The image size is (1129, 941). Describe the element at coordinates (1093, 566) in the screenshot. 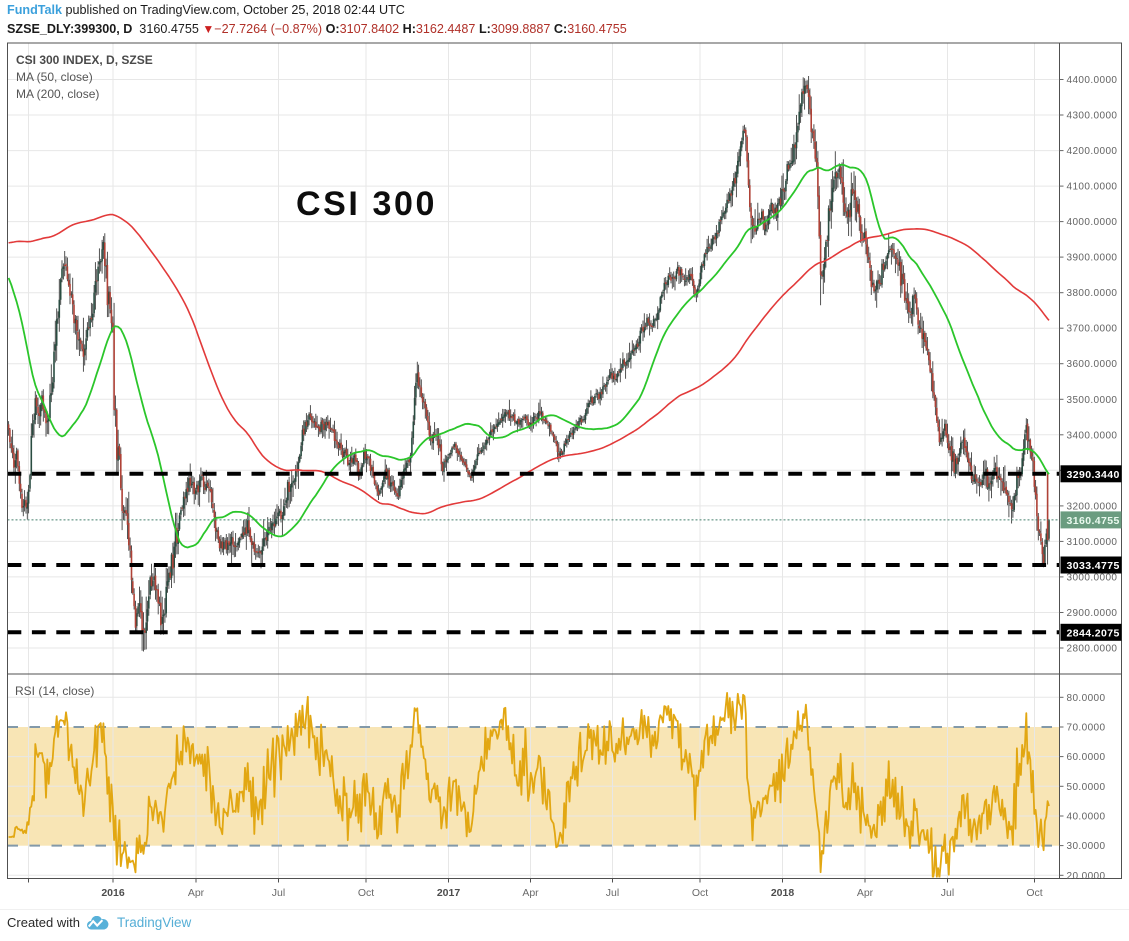

I see `svg-text: 3033.4775` at that location.